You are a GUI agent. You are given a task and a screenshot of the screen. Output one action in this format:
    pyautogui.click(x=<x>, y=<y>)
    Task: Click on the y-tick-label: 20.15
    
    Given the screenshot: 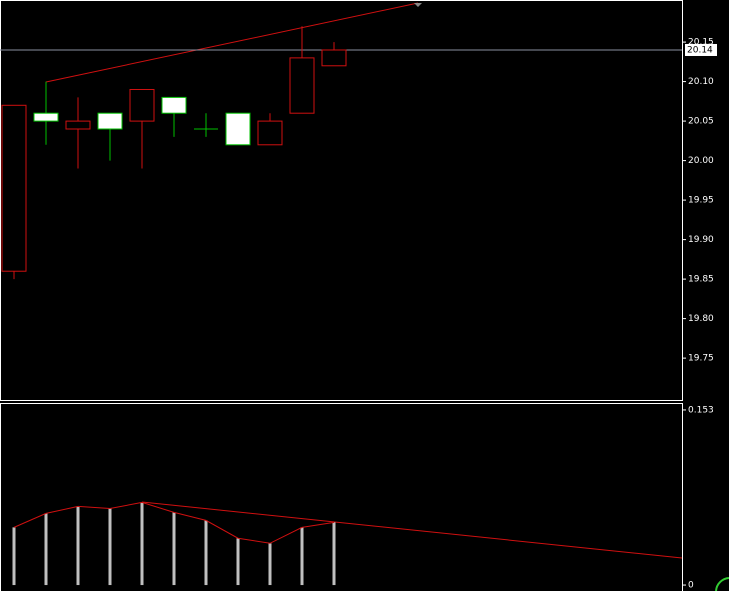 What is the action you would take?
    pyautogui.click(x=701, y=43)
    